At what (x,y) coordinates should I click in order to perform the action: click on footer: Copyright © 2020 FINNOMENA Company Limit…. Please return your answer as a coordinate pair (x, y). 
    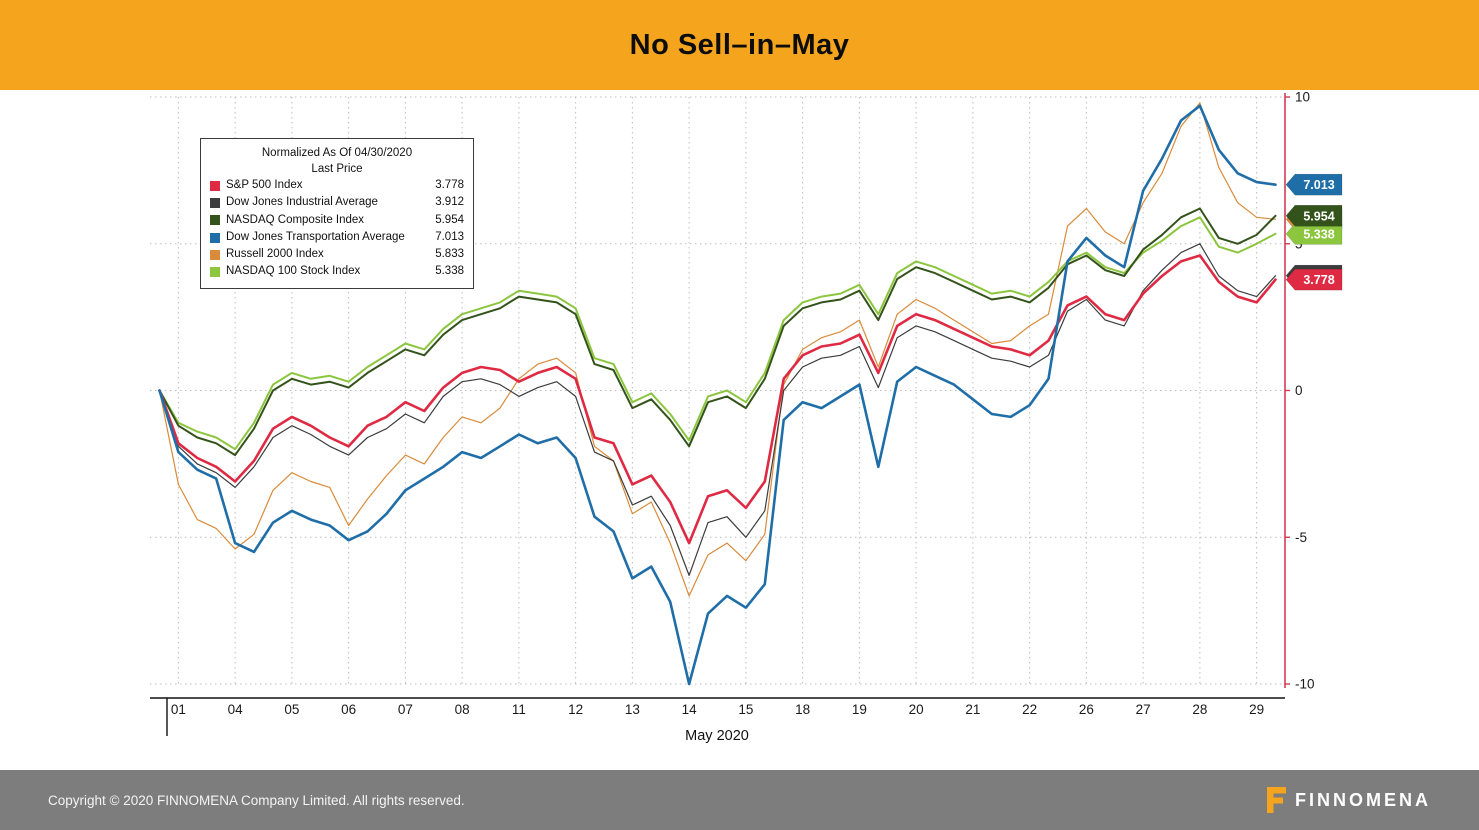
    Looking at the image, I should click on (739, 800).